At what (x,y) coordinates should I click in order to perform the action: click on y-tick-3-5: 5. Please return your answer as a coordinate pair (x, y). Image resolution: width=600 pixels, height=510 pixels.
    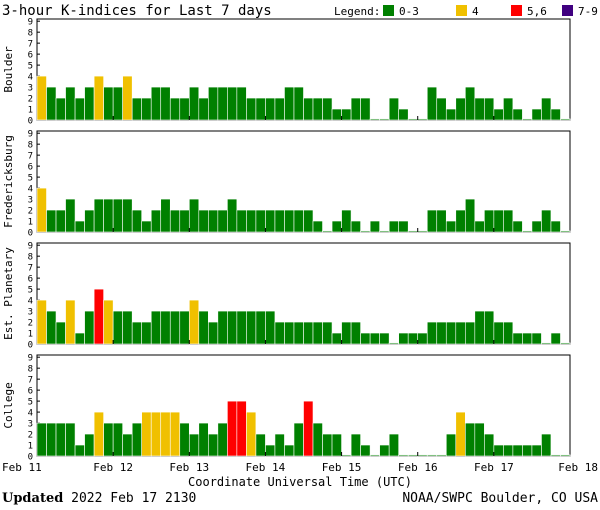
    Looking at the image, I should click on (30, 403).